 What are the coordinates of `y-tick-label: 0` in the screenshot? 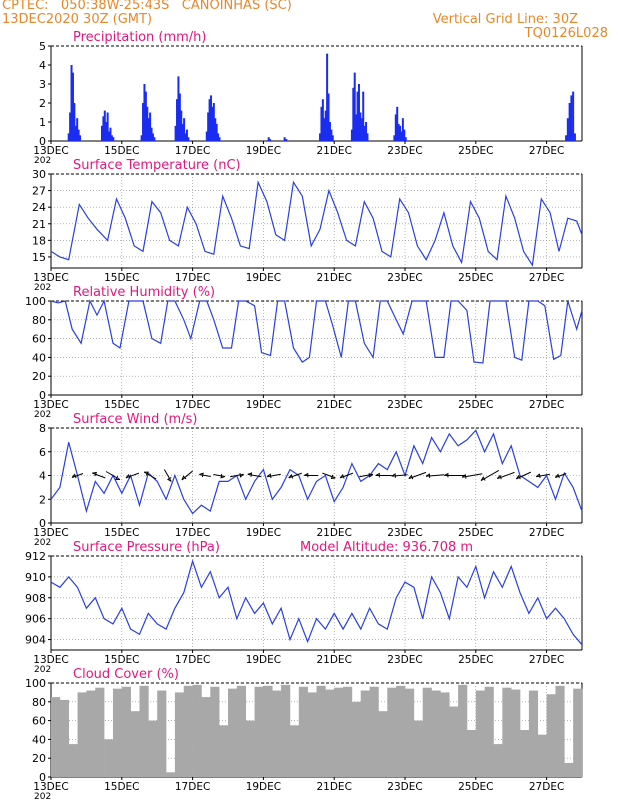 It's located at (42, 777).